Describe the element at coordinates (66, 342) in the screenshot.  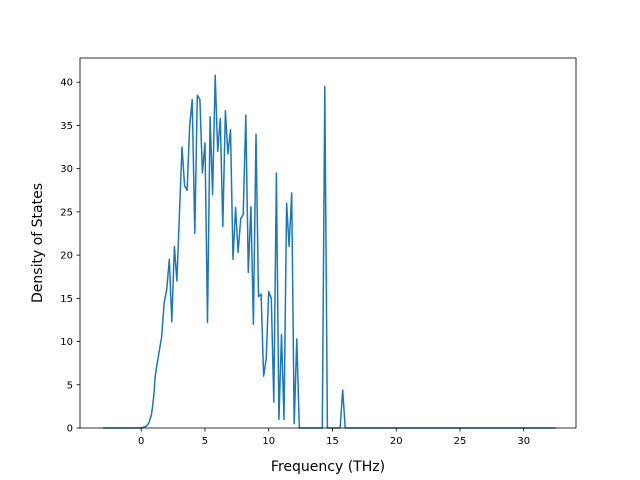
I see `y-tick-label: 10` at that location.